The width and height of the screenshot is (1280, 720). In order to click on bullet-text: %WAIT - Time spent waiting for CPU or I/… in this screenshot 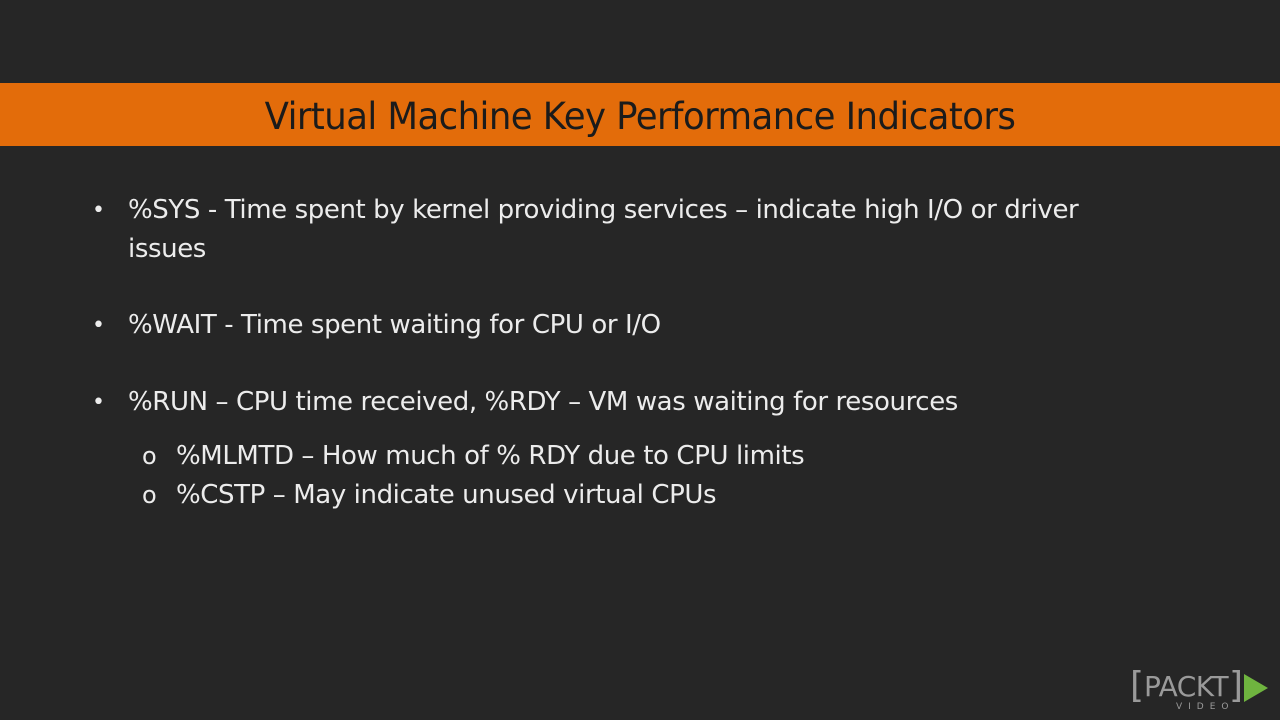, I will do `click(394, 325)`.